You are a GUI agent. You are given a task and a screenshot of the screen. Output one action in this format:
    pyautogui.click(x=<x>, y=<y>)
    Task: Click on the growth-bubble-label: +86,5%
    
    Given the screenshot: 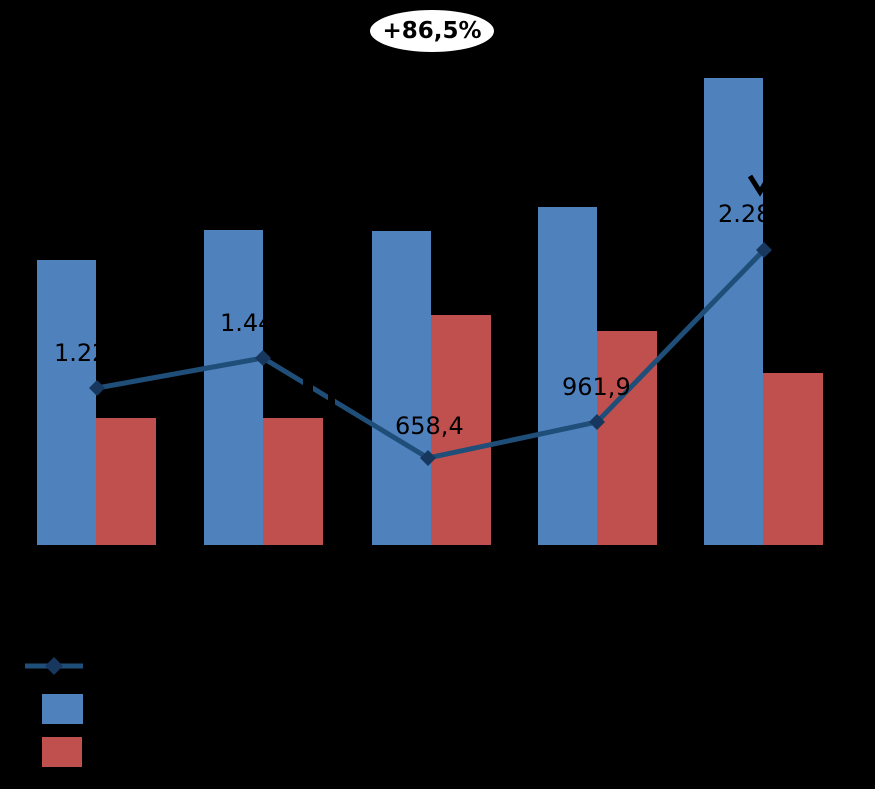 What is the action you would take?
    pyautogui.click(x=432, y=31)
    